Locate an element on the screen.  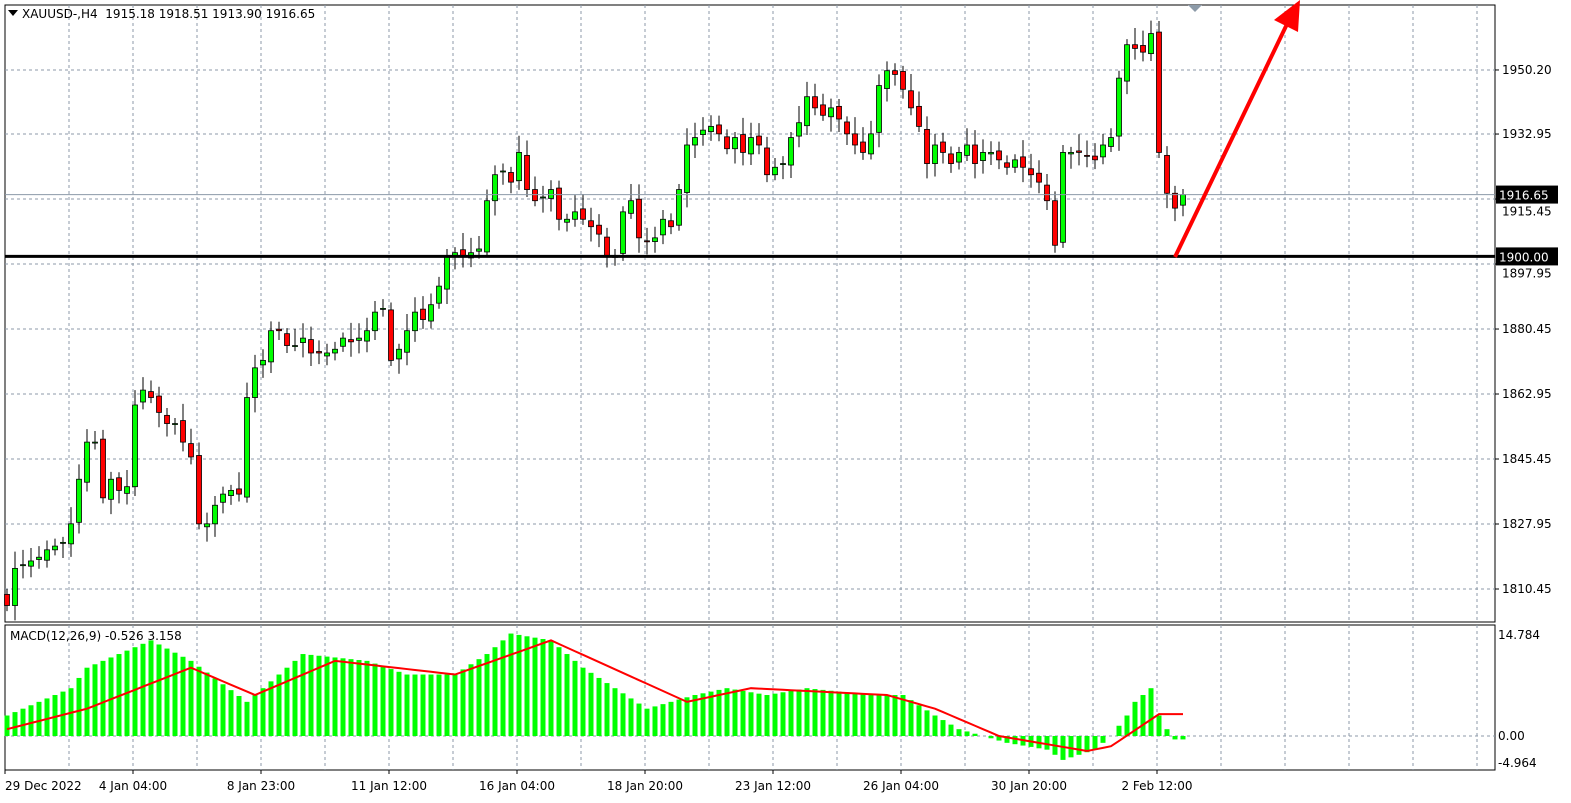
dropdown-triangle-icon is located at coordinates (13, 13).